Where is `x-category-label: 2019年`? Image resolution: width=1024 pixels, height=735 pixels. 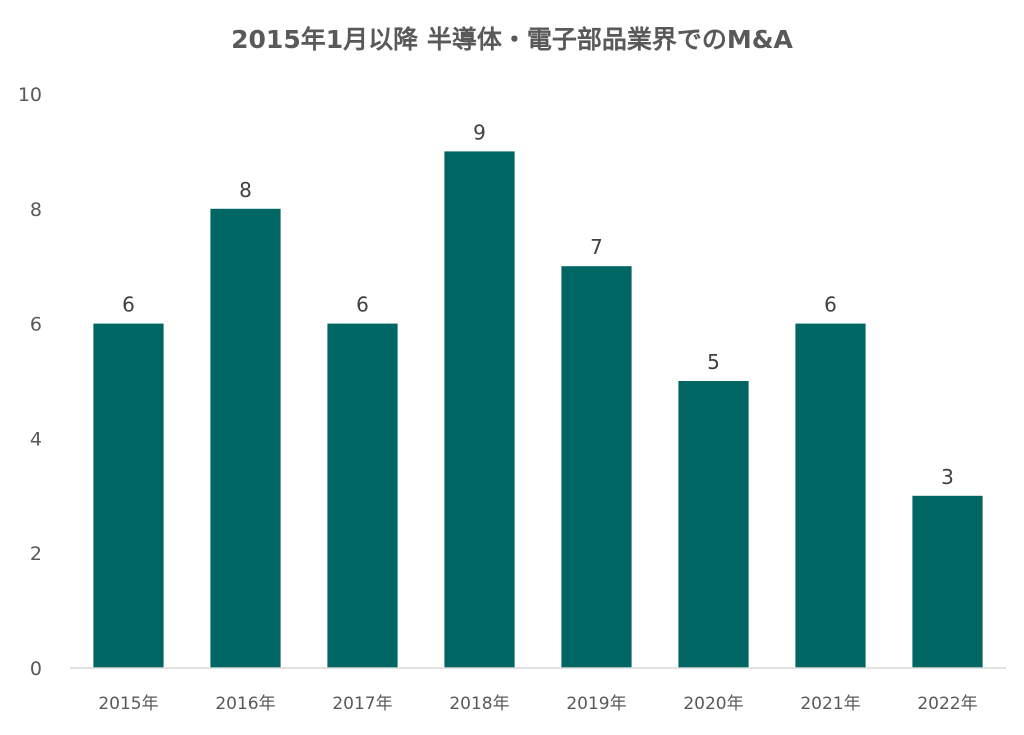
x-category-label: 2019年 is located at coordinates (596, 704).